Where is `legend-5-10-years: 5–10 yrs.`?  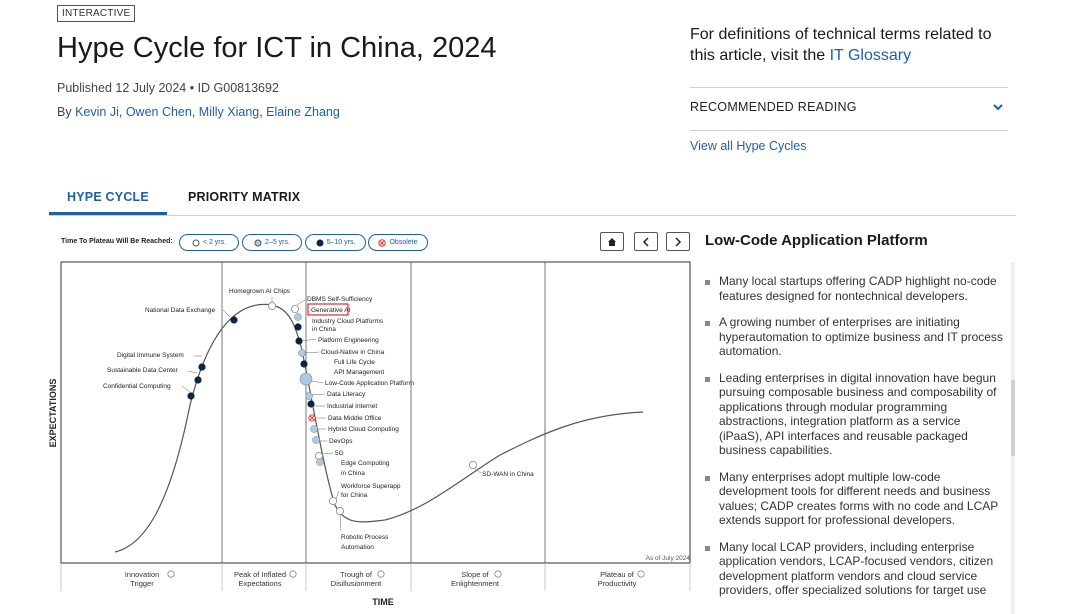 legend-5-10-years: 5–10 yrs. is located at coordinates (335, 242).